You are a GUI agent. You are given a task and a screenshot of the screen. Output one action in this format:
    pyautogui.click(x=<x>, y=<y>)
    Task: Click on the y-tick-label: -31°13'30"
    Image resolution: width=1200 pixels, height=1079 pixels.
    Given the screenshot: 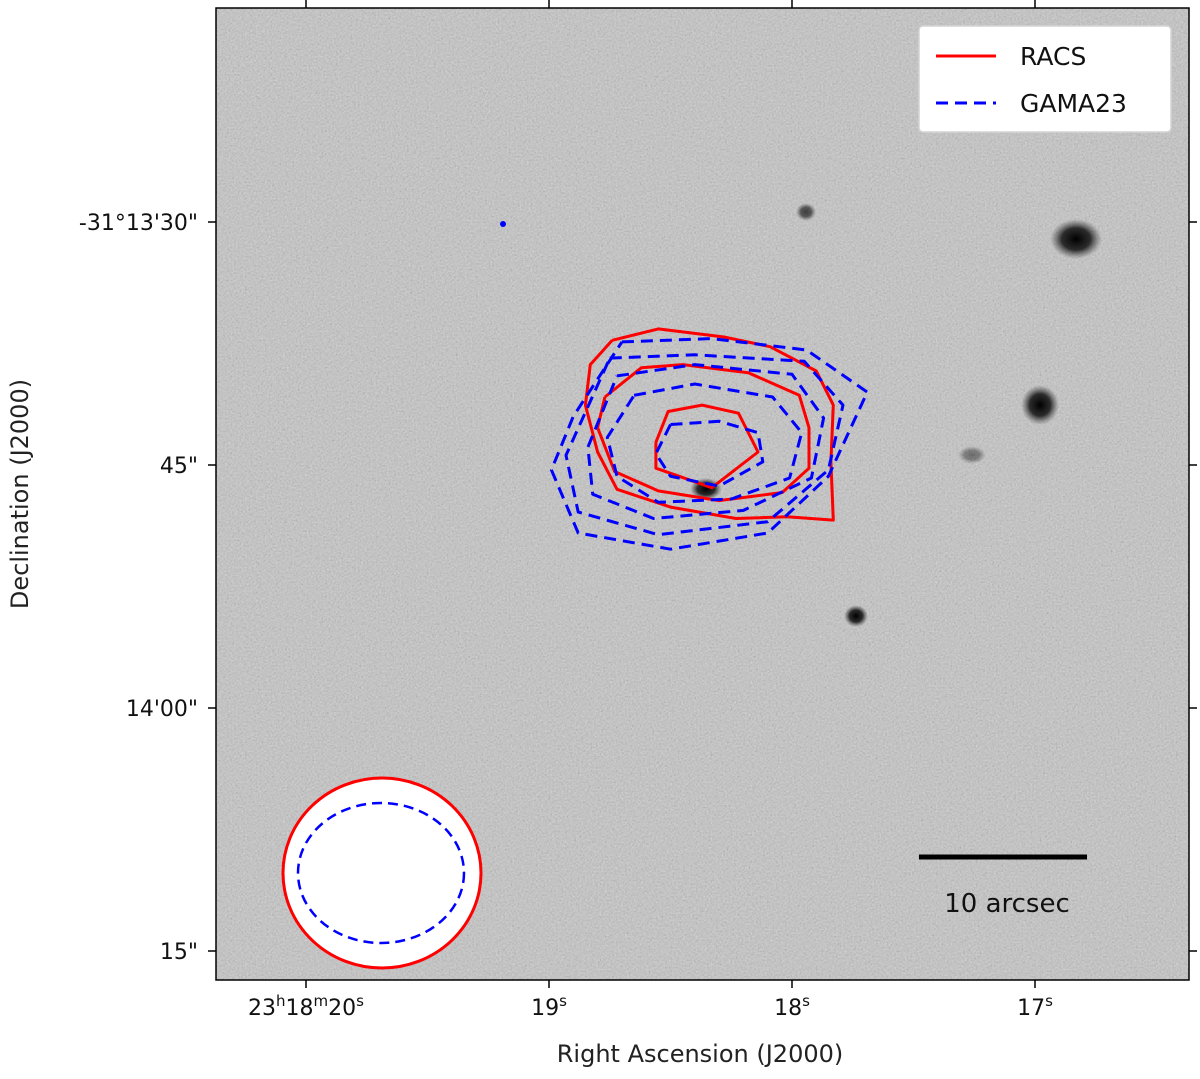 What is the action you would take?
    pyautogui.click(x=138, y=223)
    